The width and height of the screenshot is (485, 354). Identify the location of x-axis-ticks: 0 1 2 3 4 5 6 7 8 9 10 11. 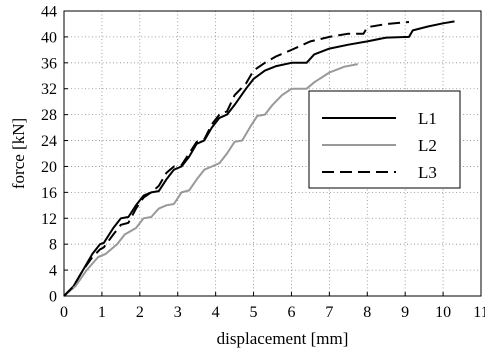
(272, 306).